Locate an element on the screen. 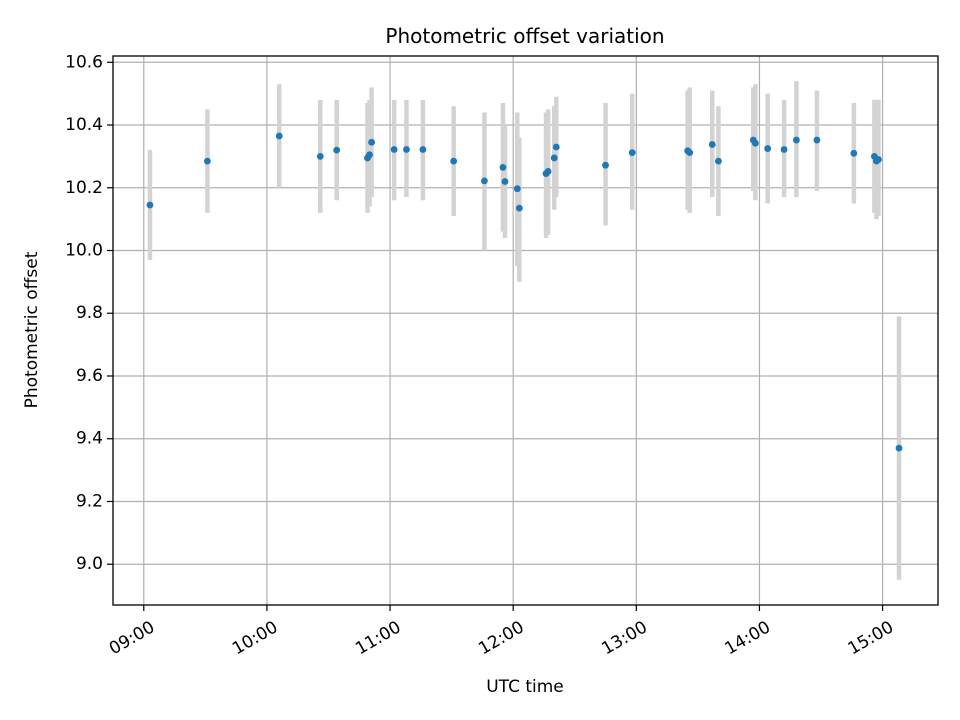 Image resolution: width=960 pixels, height=720 pixels. y-tick-label: 9.4 is located at coordinates (89, 439).